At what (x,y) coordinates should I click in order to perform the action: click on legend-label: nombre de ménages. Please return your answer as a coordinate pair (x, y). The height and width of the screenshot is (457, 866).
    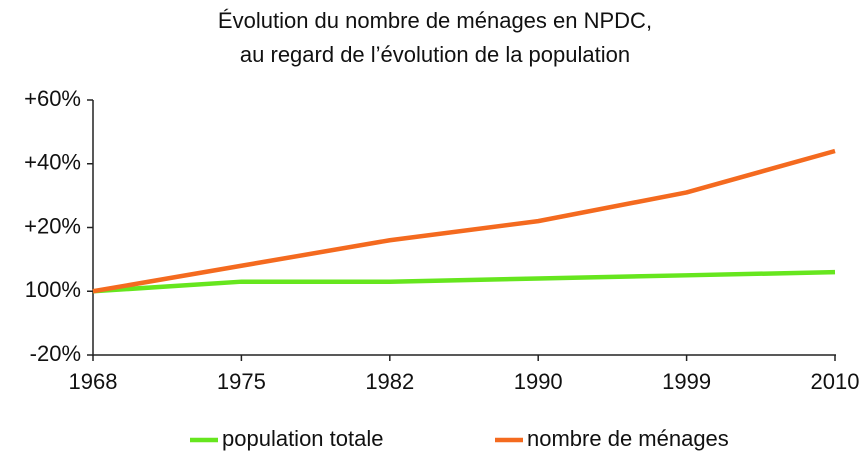
    Looking at the image, I should click on (628, 438).